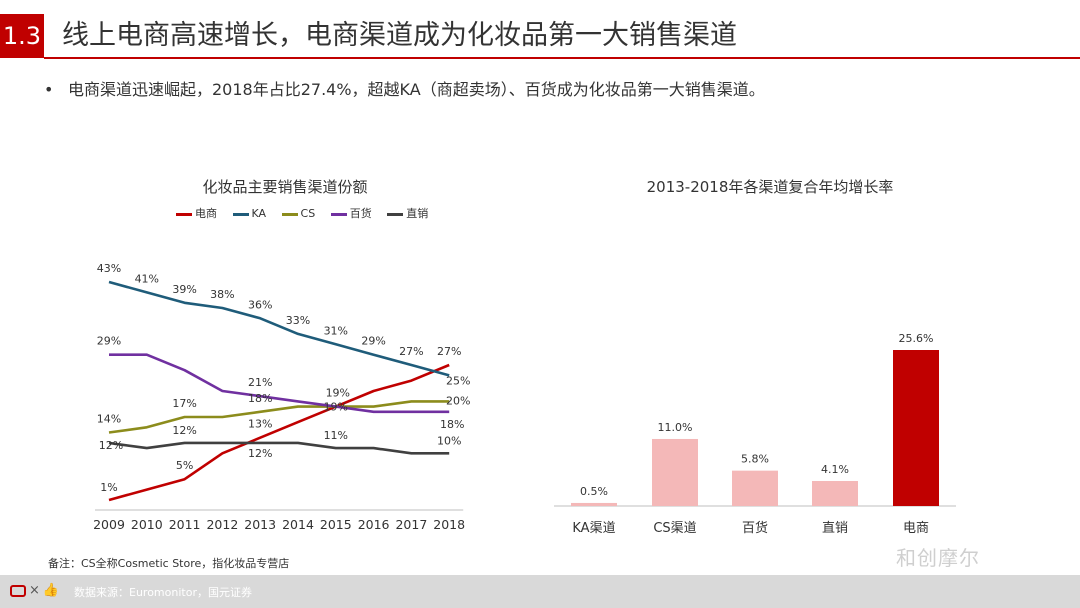 The image size is (1080, 608). I want to click on legend-label-department: 百货, so click(360, 213).